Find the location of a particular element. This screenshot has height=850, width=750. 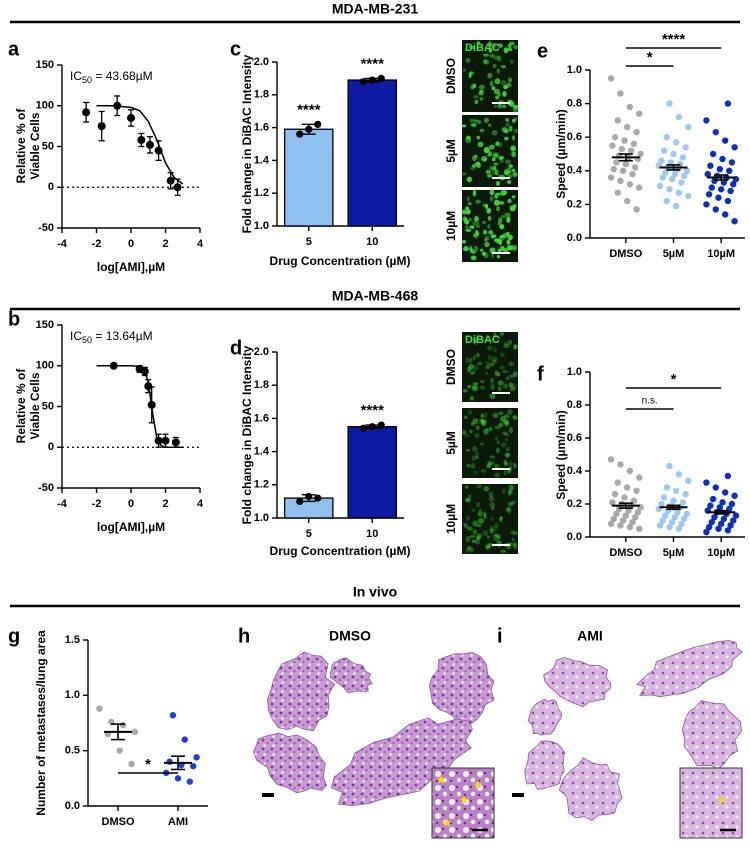

ic50-label-part: = 13.64µM is located at coordinates (122, 336).